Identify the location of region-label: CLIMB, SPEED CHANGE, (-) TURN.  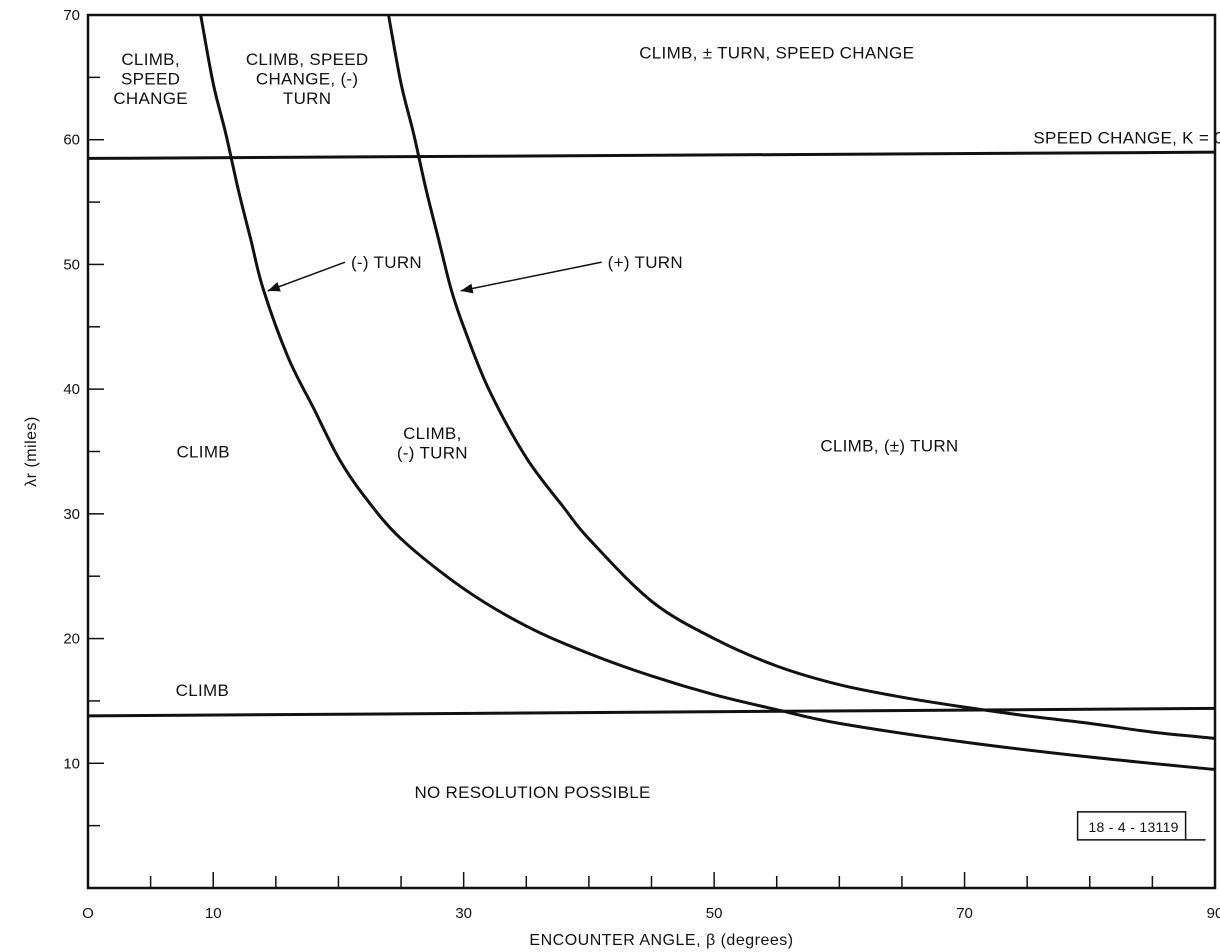
(307, 79).